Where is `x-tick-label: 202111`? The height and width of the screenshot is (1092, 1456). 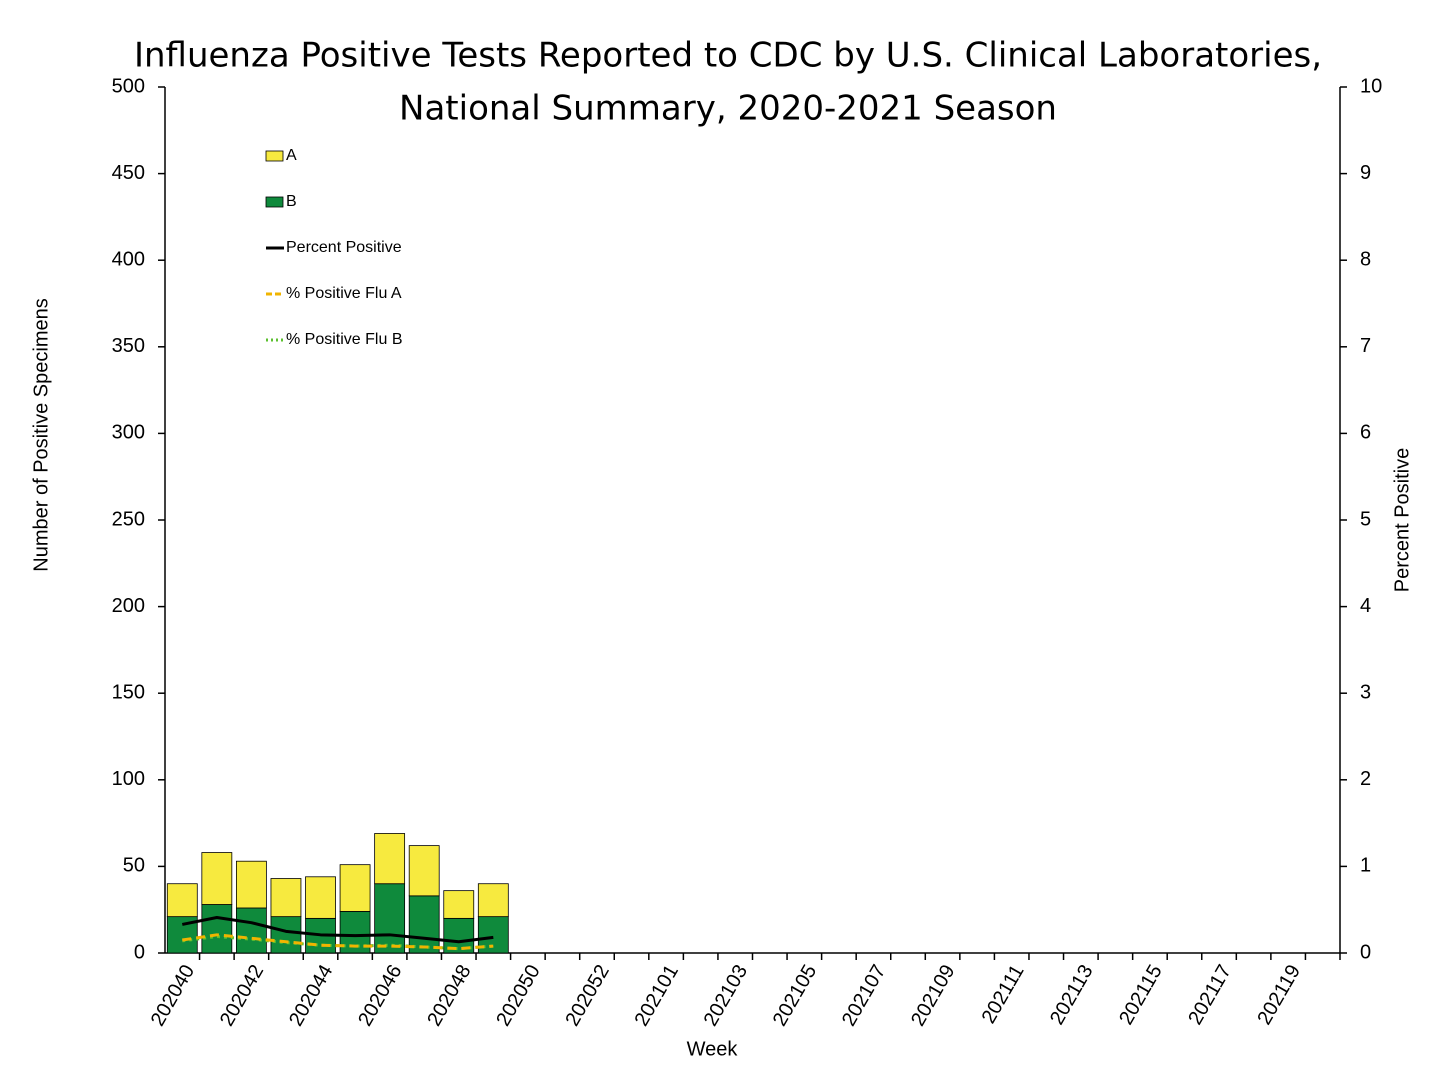
x-tick-label: 202111 is located at coordinates (1003, 994).